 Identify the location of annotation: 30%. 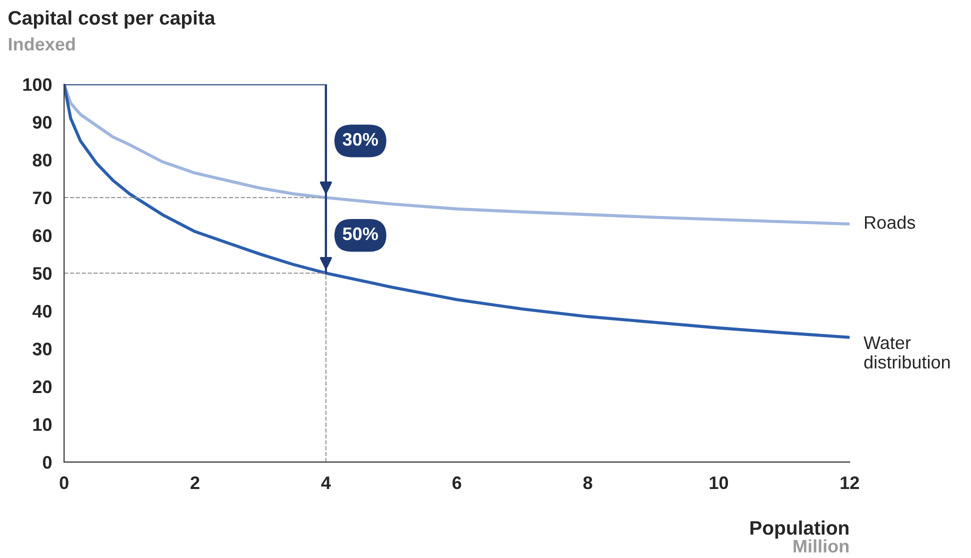
(360, 139).